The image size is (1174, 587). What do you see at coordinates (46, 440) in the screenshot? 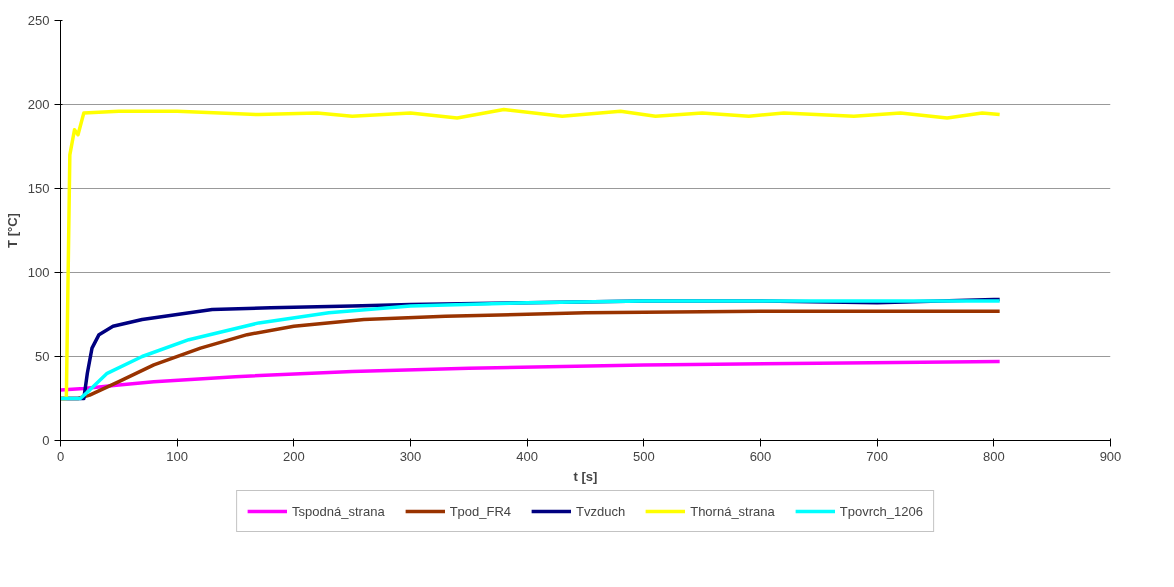
I see `y-tick-label: 0` at bounding box center [46, 440].